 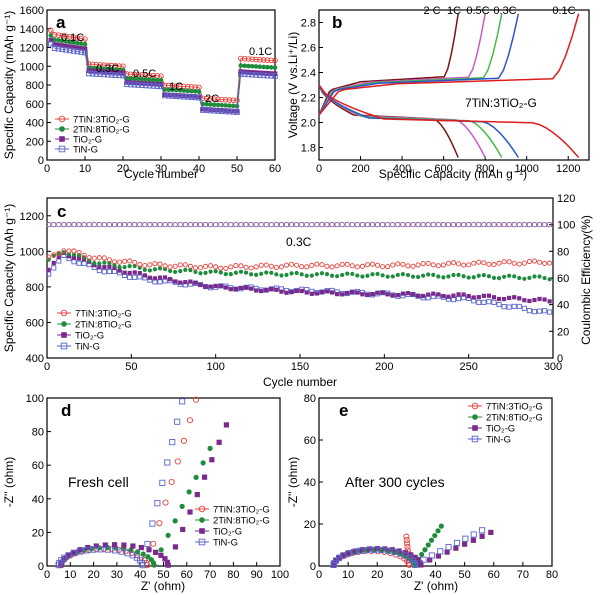 What do you see at coordinates (161, 169) in the screenshot?
I see `panel-a-xtick-label: 30` at bounding box center [161, 169].